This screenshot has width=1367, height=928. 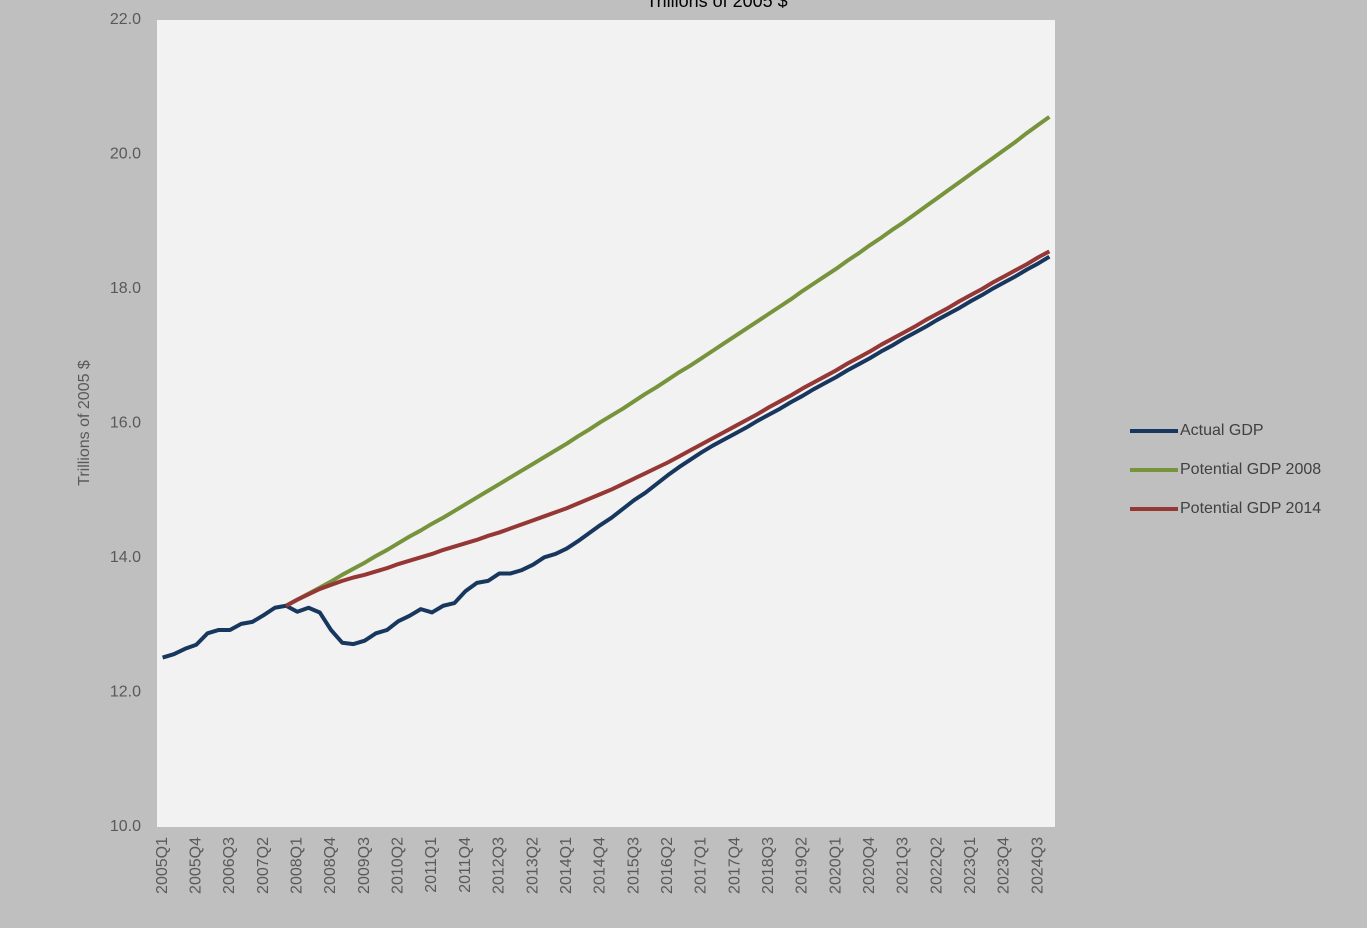 What do you see at coordinates (431, 865) in the screenshot?
I see `x-tick-label: 2011Q1` at bounding box center [431, 865].